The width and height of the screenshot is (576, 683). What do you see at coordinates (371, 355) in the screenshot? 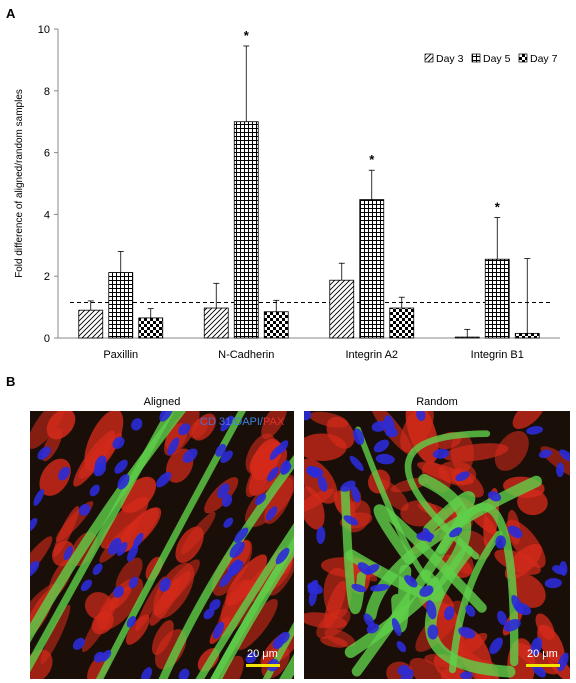
I see `x-tick-label: Integrin A2` at bounding box center [371, 355].